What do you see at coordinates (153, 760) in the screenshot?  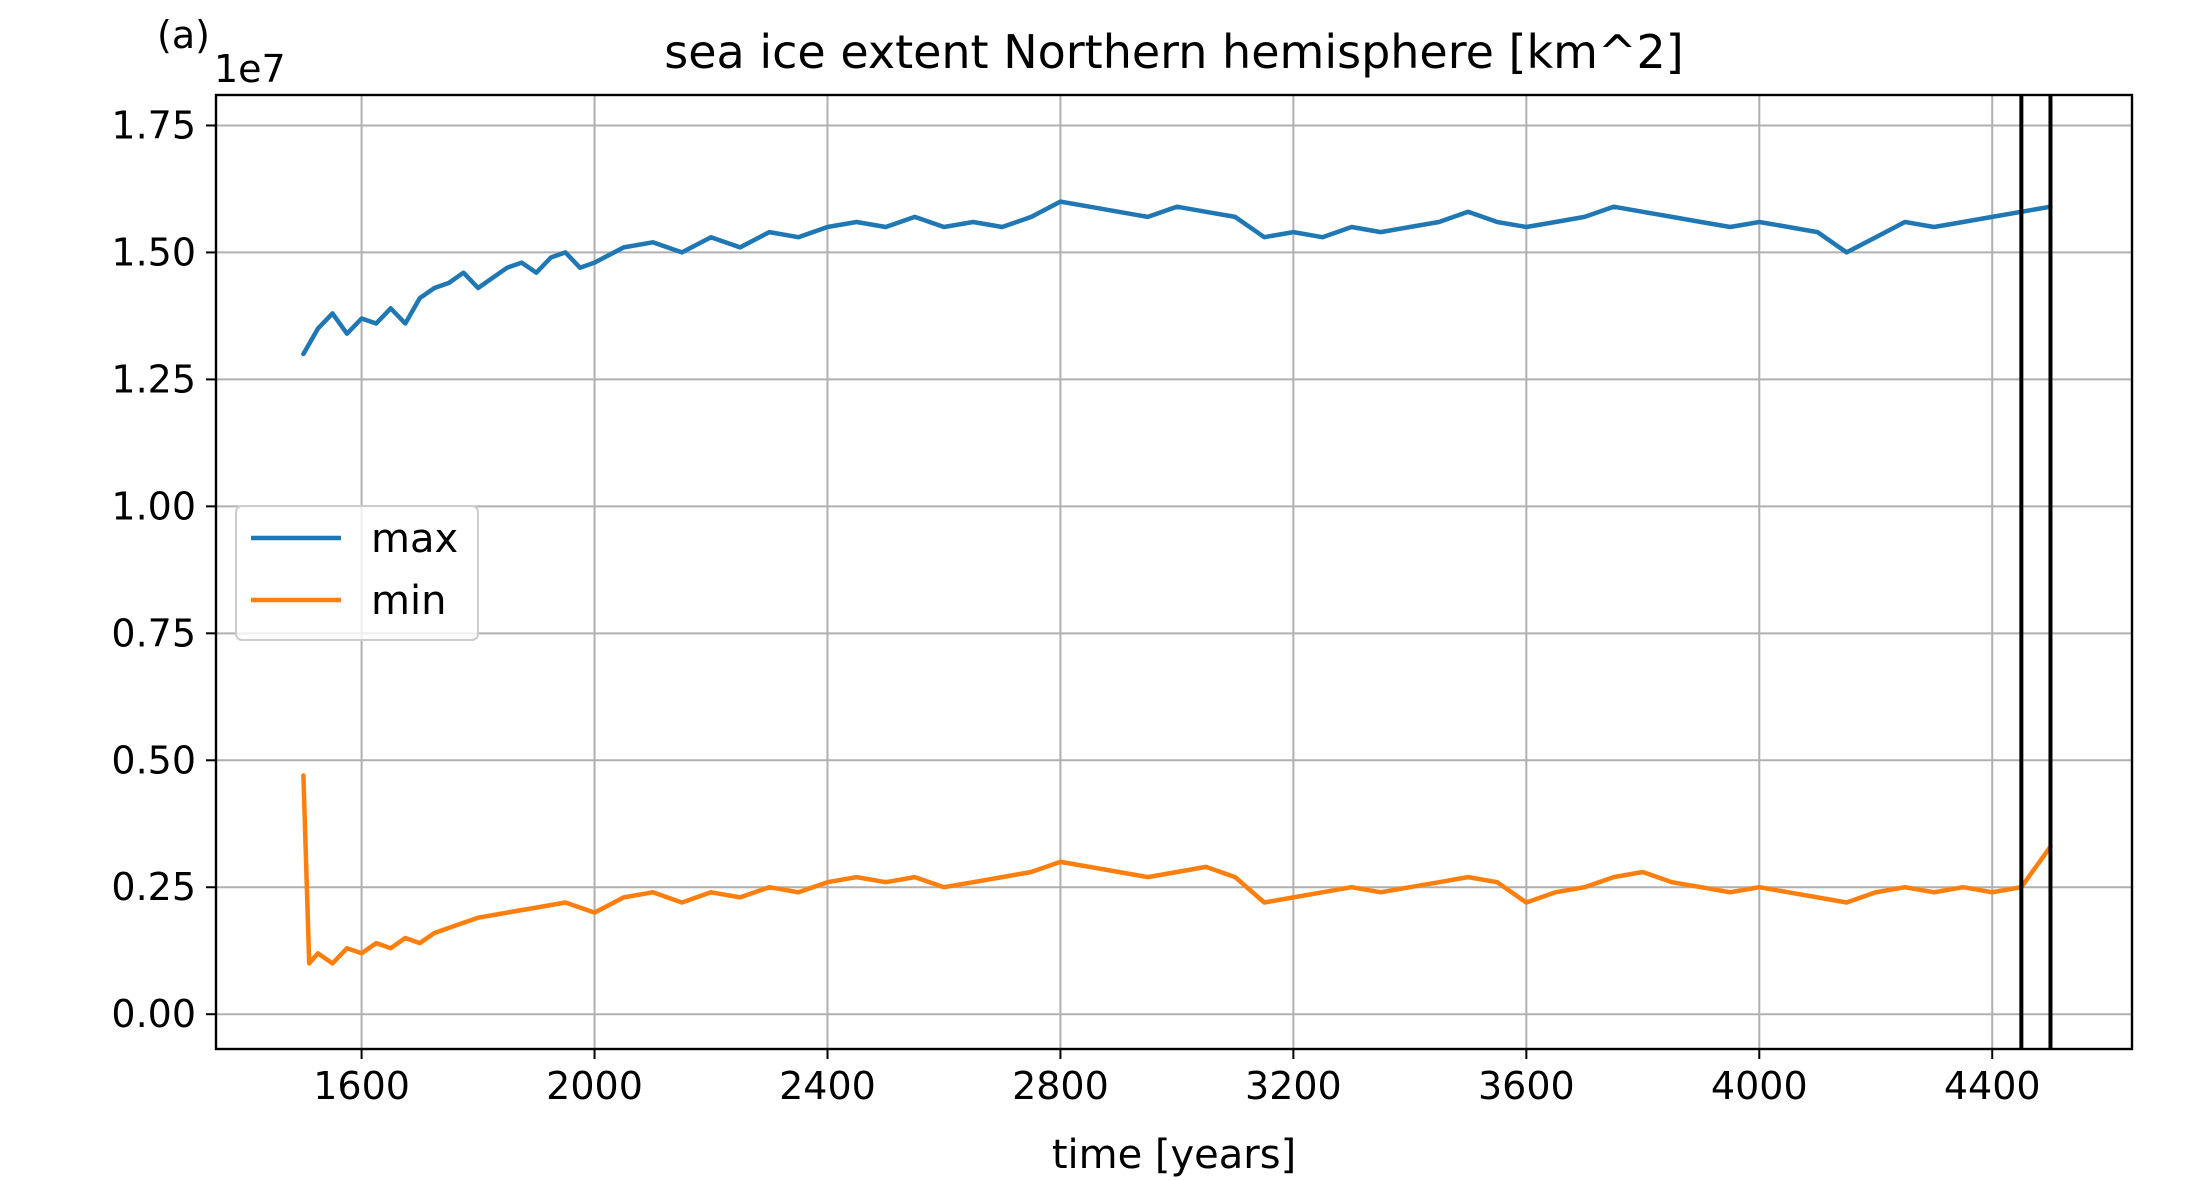 I see `y-tick-label: 0.50` at bounding box center [153, 760].